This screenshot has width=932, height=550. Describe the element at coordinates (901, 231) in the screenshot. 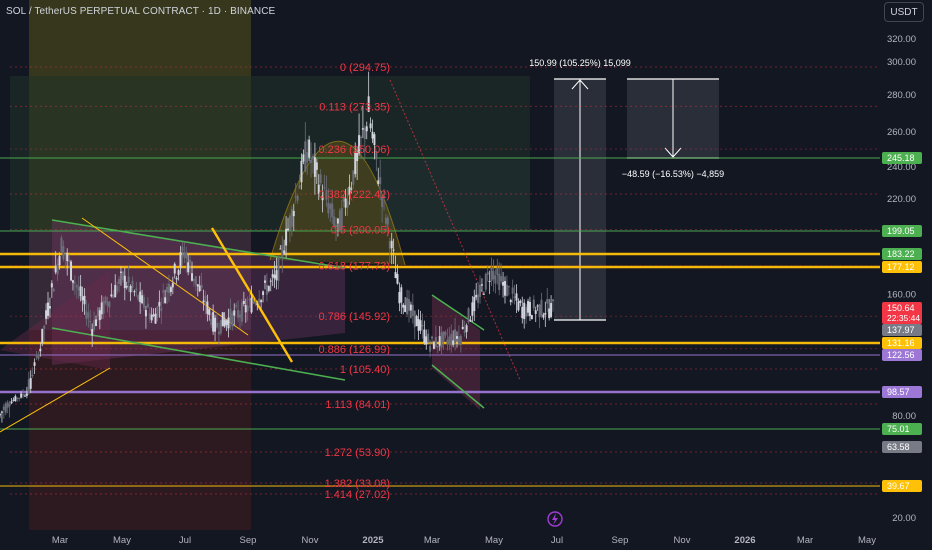

I see `price-tag-label: 199.05` at that location.